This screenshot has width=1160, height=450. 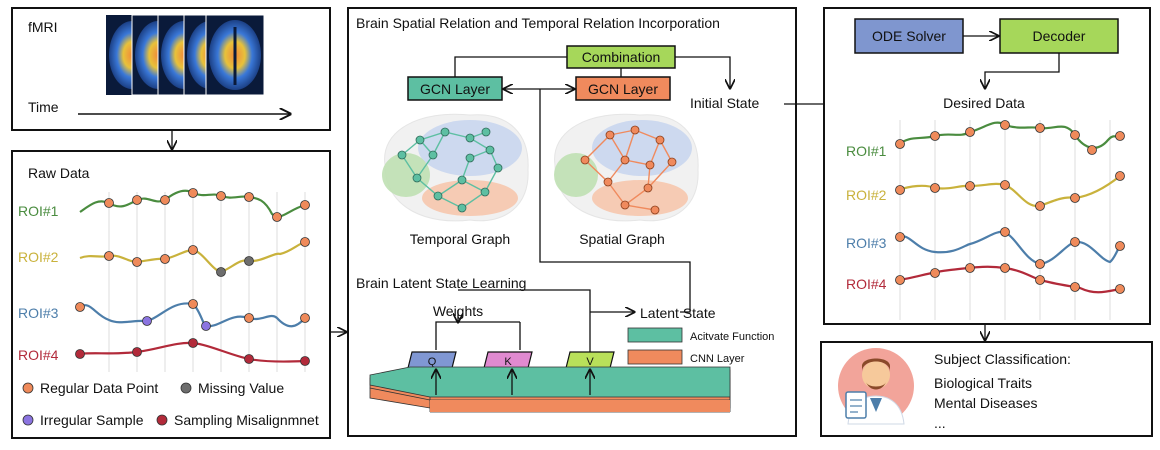 I want to click on spatial-graph-label: Spatial Graph, so click(x=622, y=239).